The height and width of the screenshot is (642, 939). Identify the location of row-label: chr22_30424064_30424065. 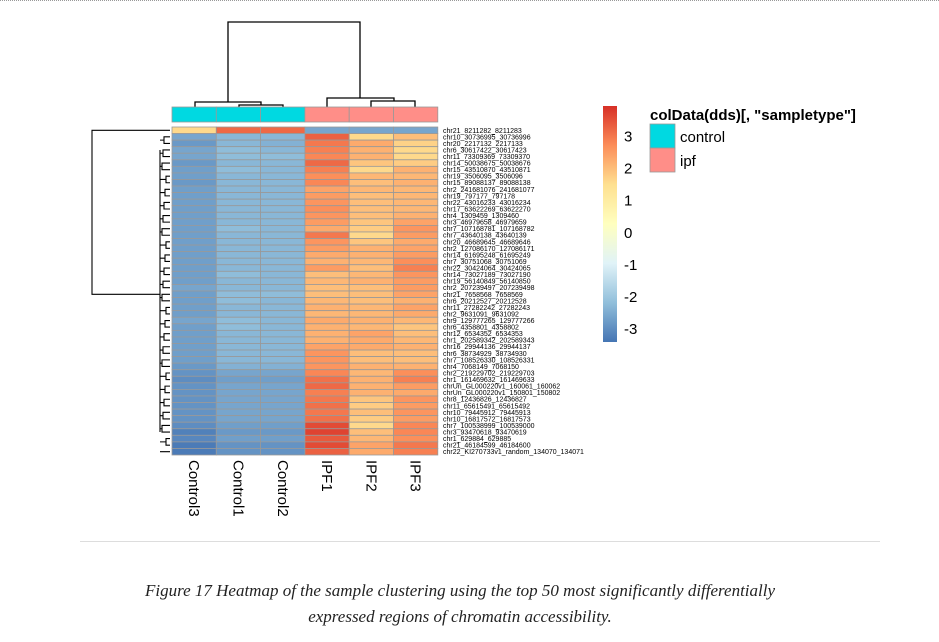
(487, 269).